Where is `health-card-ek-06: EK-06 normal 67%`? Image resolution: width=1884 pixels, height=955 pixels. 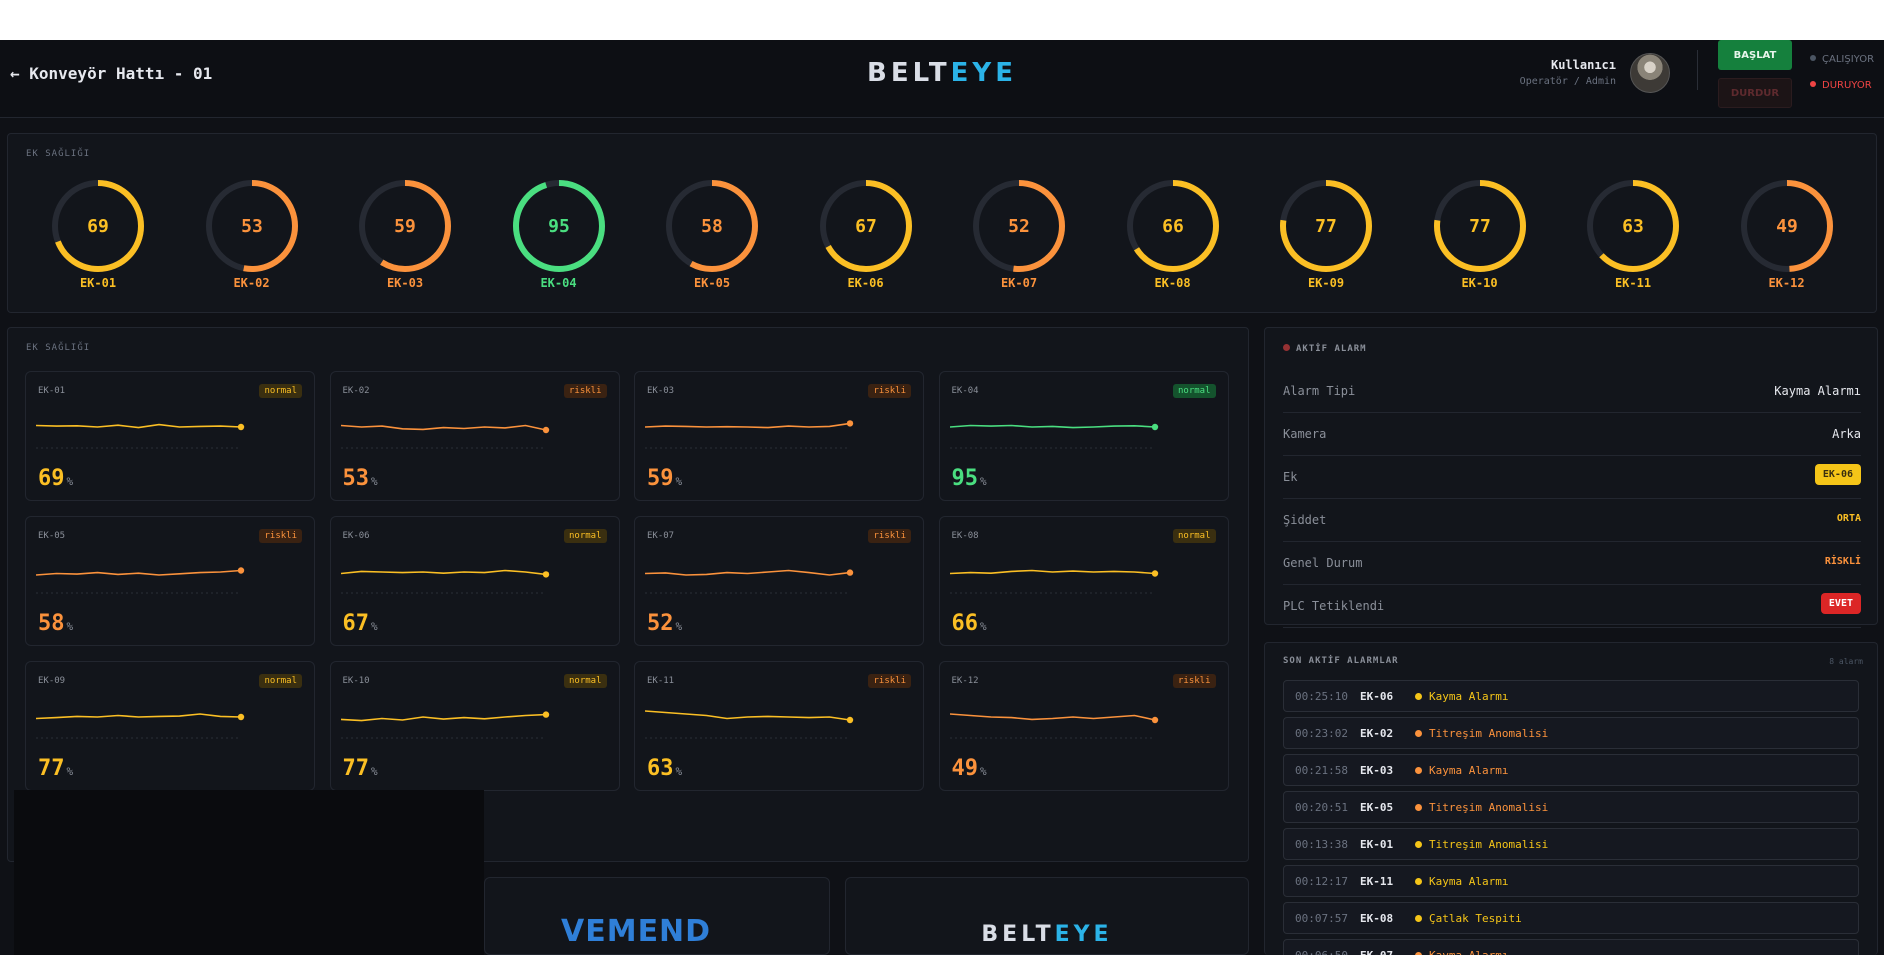
health-card-ek-06: EK-06 normal 67% is located at coordinates (474, 581).